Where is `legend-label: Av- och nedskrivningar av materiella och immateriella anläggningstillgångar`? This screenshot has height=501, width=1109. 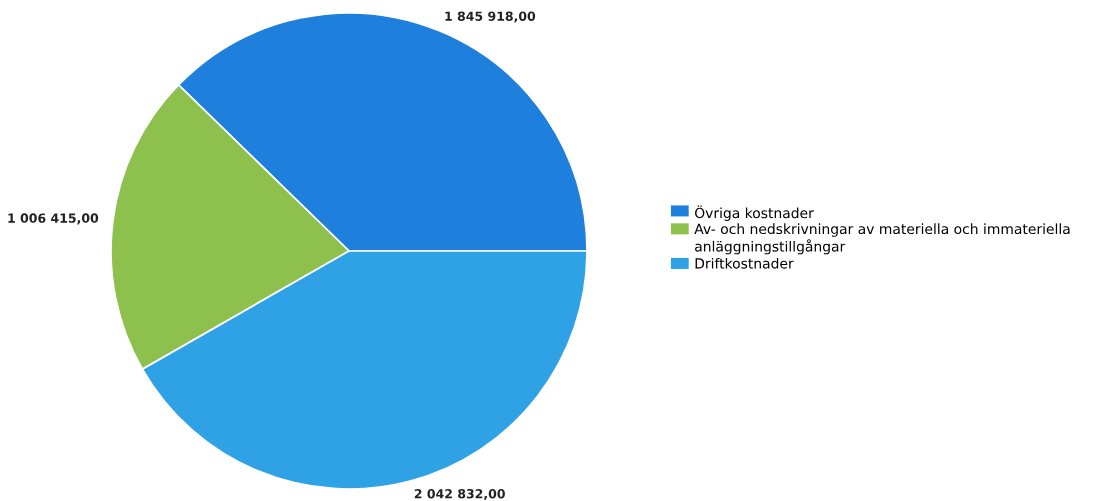 legend-label: Av- och nedskrivningar av materiella och immateriella anläggningstillgångar is located at coordinates (882, 239).